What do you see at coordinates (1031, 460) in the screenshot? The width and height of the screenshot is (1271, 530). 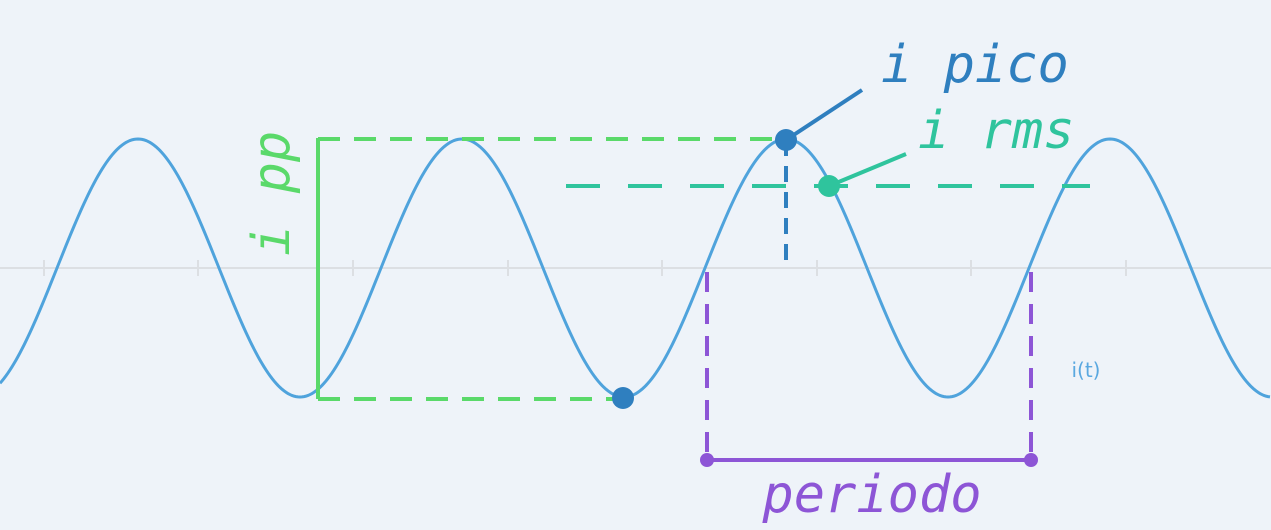 I see `period-end-dot` at bounding box center [1031, 460].